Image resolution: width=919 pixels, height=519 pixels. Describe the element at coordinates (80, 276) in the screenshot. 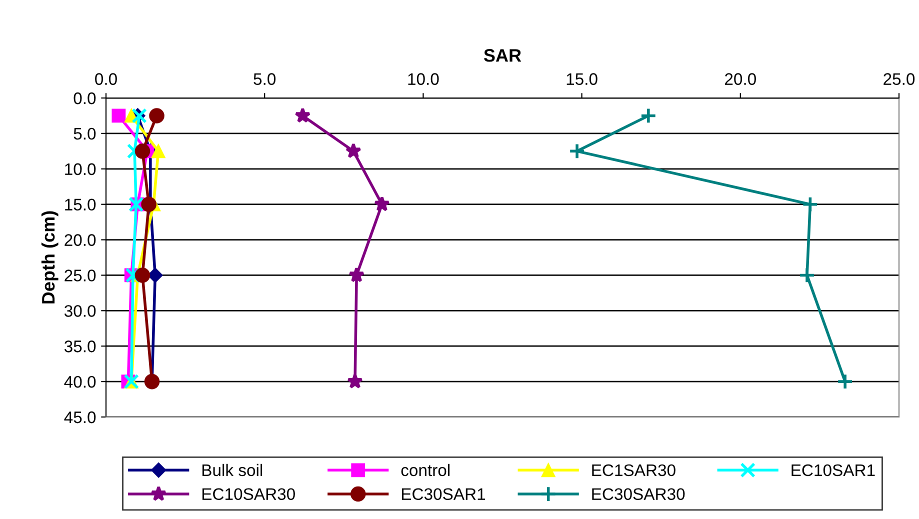

I see `y-tick-label: 25.0` at that location.